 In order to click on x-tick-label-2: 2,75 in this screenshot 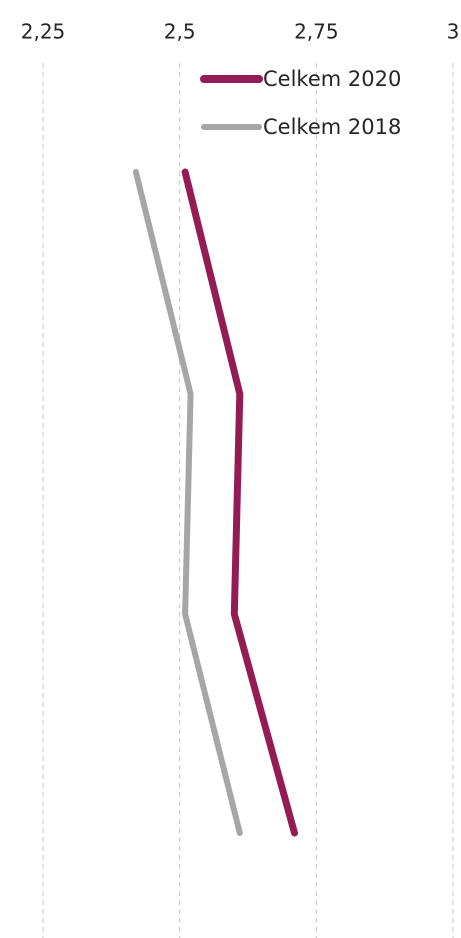, I will do `click(316, 32)`.